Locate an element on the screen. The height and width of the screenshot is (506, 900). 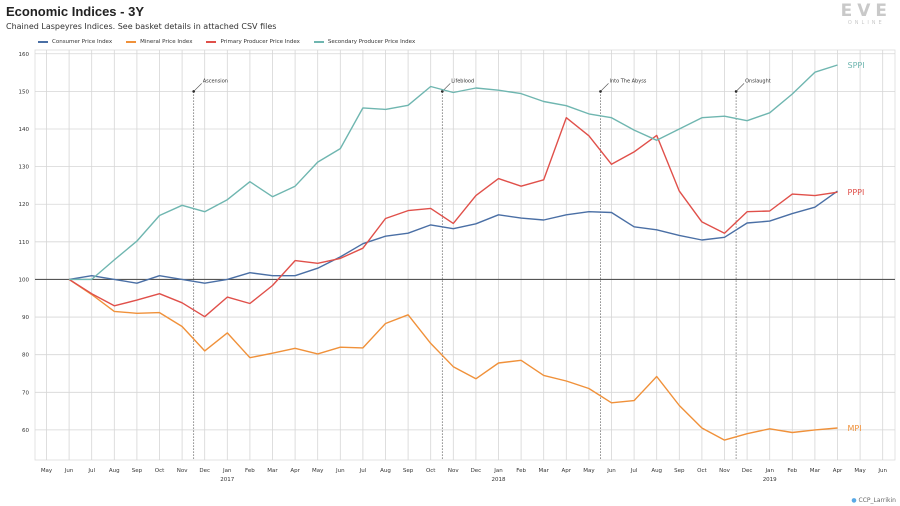
author-credit: ● CCP_Larrikin is located at coordinates (873, 500).